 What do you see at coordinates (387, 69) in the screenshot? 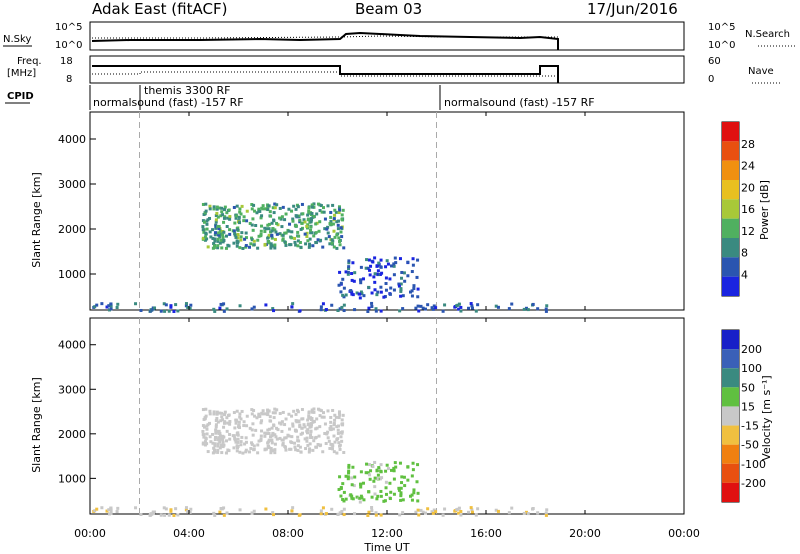
I see `freq-panel` at bounding box center [387, 69].